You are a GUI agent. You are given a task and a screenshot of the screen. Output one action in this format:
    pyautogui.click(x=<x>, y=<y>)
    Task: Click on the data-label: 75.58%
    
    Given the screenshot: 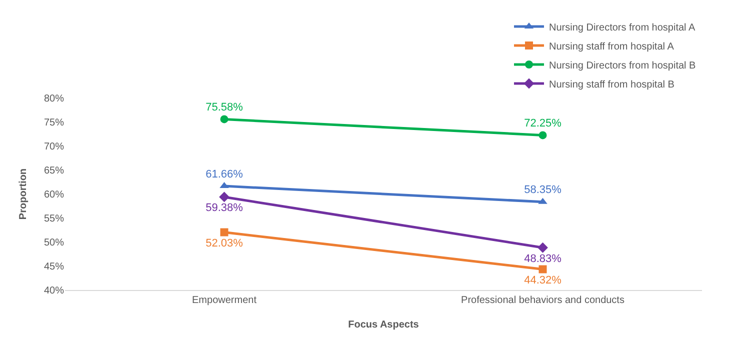 What is the action you would take?
    pyautogui.click(x=225, y=107)
    